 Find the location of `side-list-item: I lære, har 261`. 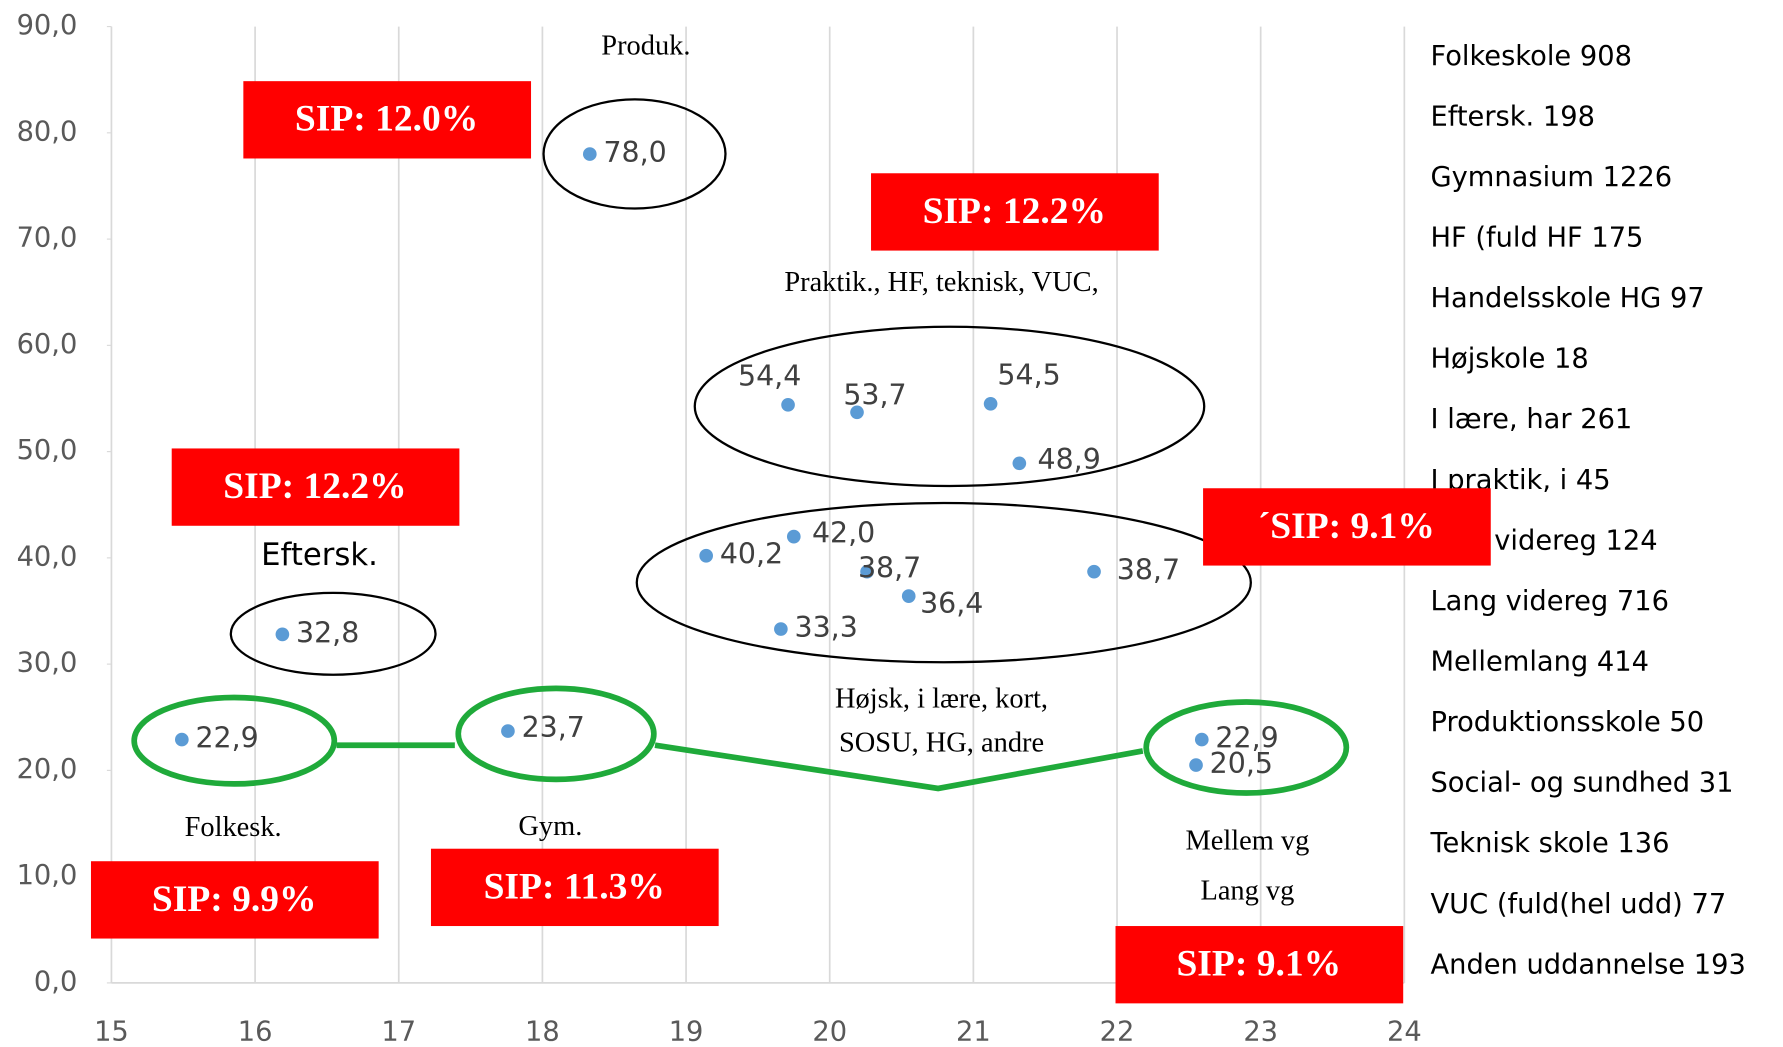

side-list-item: I lære, har 261 is located at coordinates (1531, 419).